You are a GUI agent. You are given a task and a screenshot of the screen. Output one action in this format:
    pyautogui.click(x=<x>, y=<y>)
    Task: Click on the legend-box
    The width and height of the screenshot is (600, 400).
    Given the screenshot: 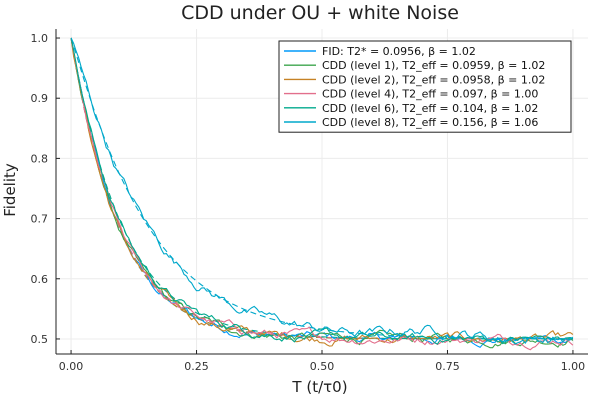 What is the action you would take?
    pyautogui.click(x=425, y=86)
    